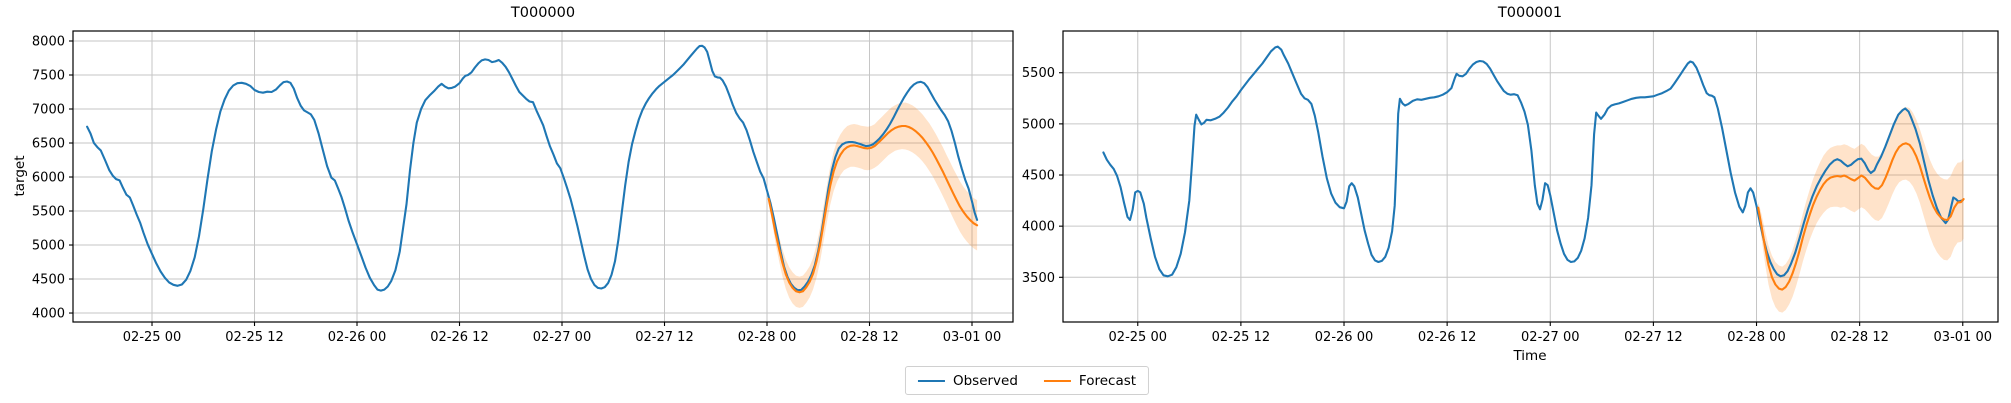 This screenshot has width=2011, height=403. What do you see at coordinates (48, 144) in the screenshot?
I see `y-tick-label: 6500` at bounding box center [48, 144].